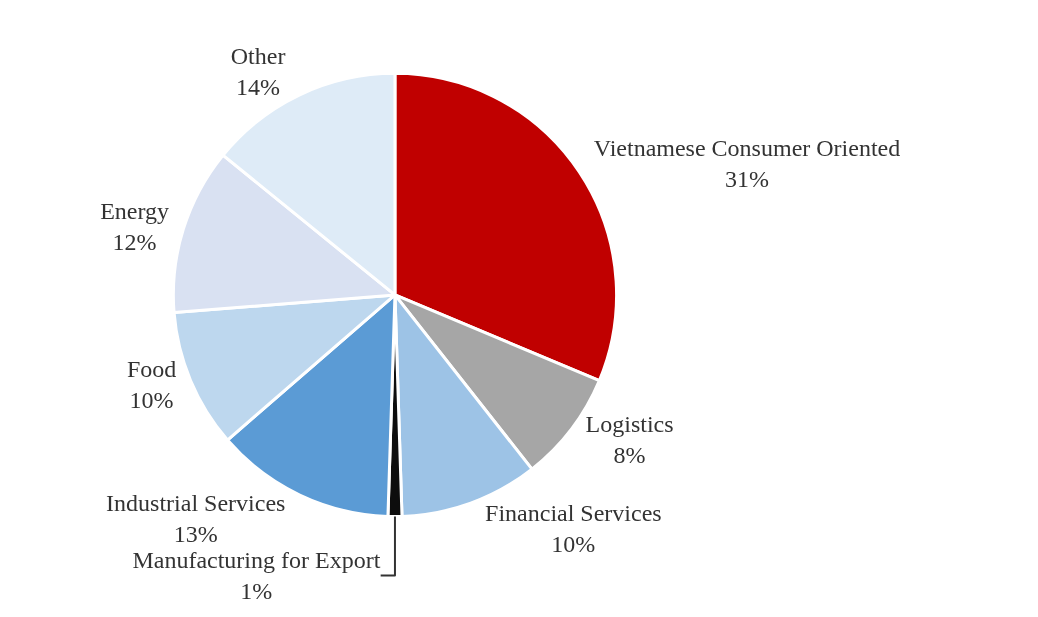  What do you see at coordinates (258, 87) in the screenshot?
I see `data-label: 14%` at bounding box center [258, 87].